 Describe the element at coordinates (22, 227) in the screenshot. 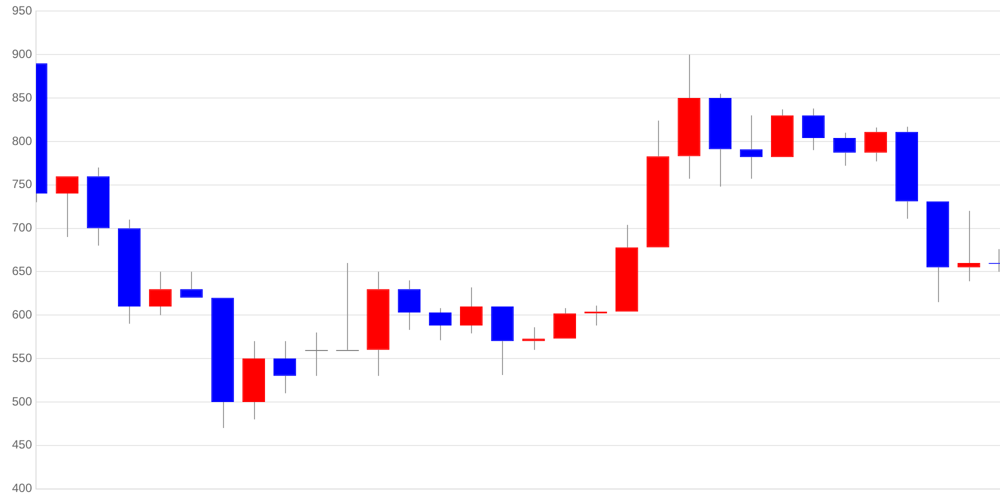

I see `y-tick-label: 700` at that location.